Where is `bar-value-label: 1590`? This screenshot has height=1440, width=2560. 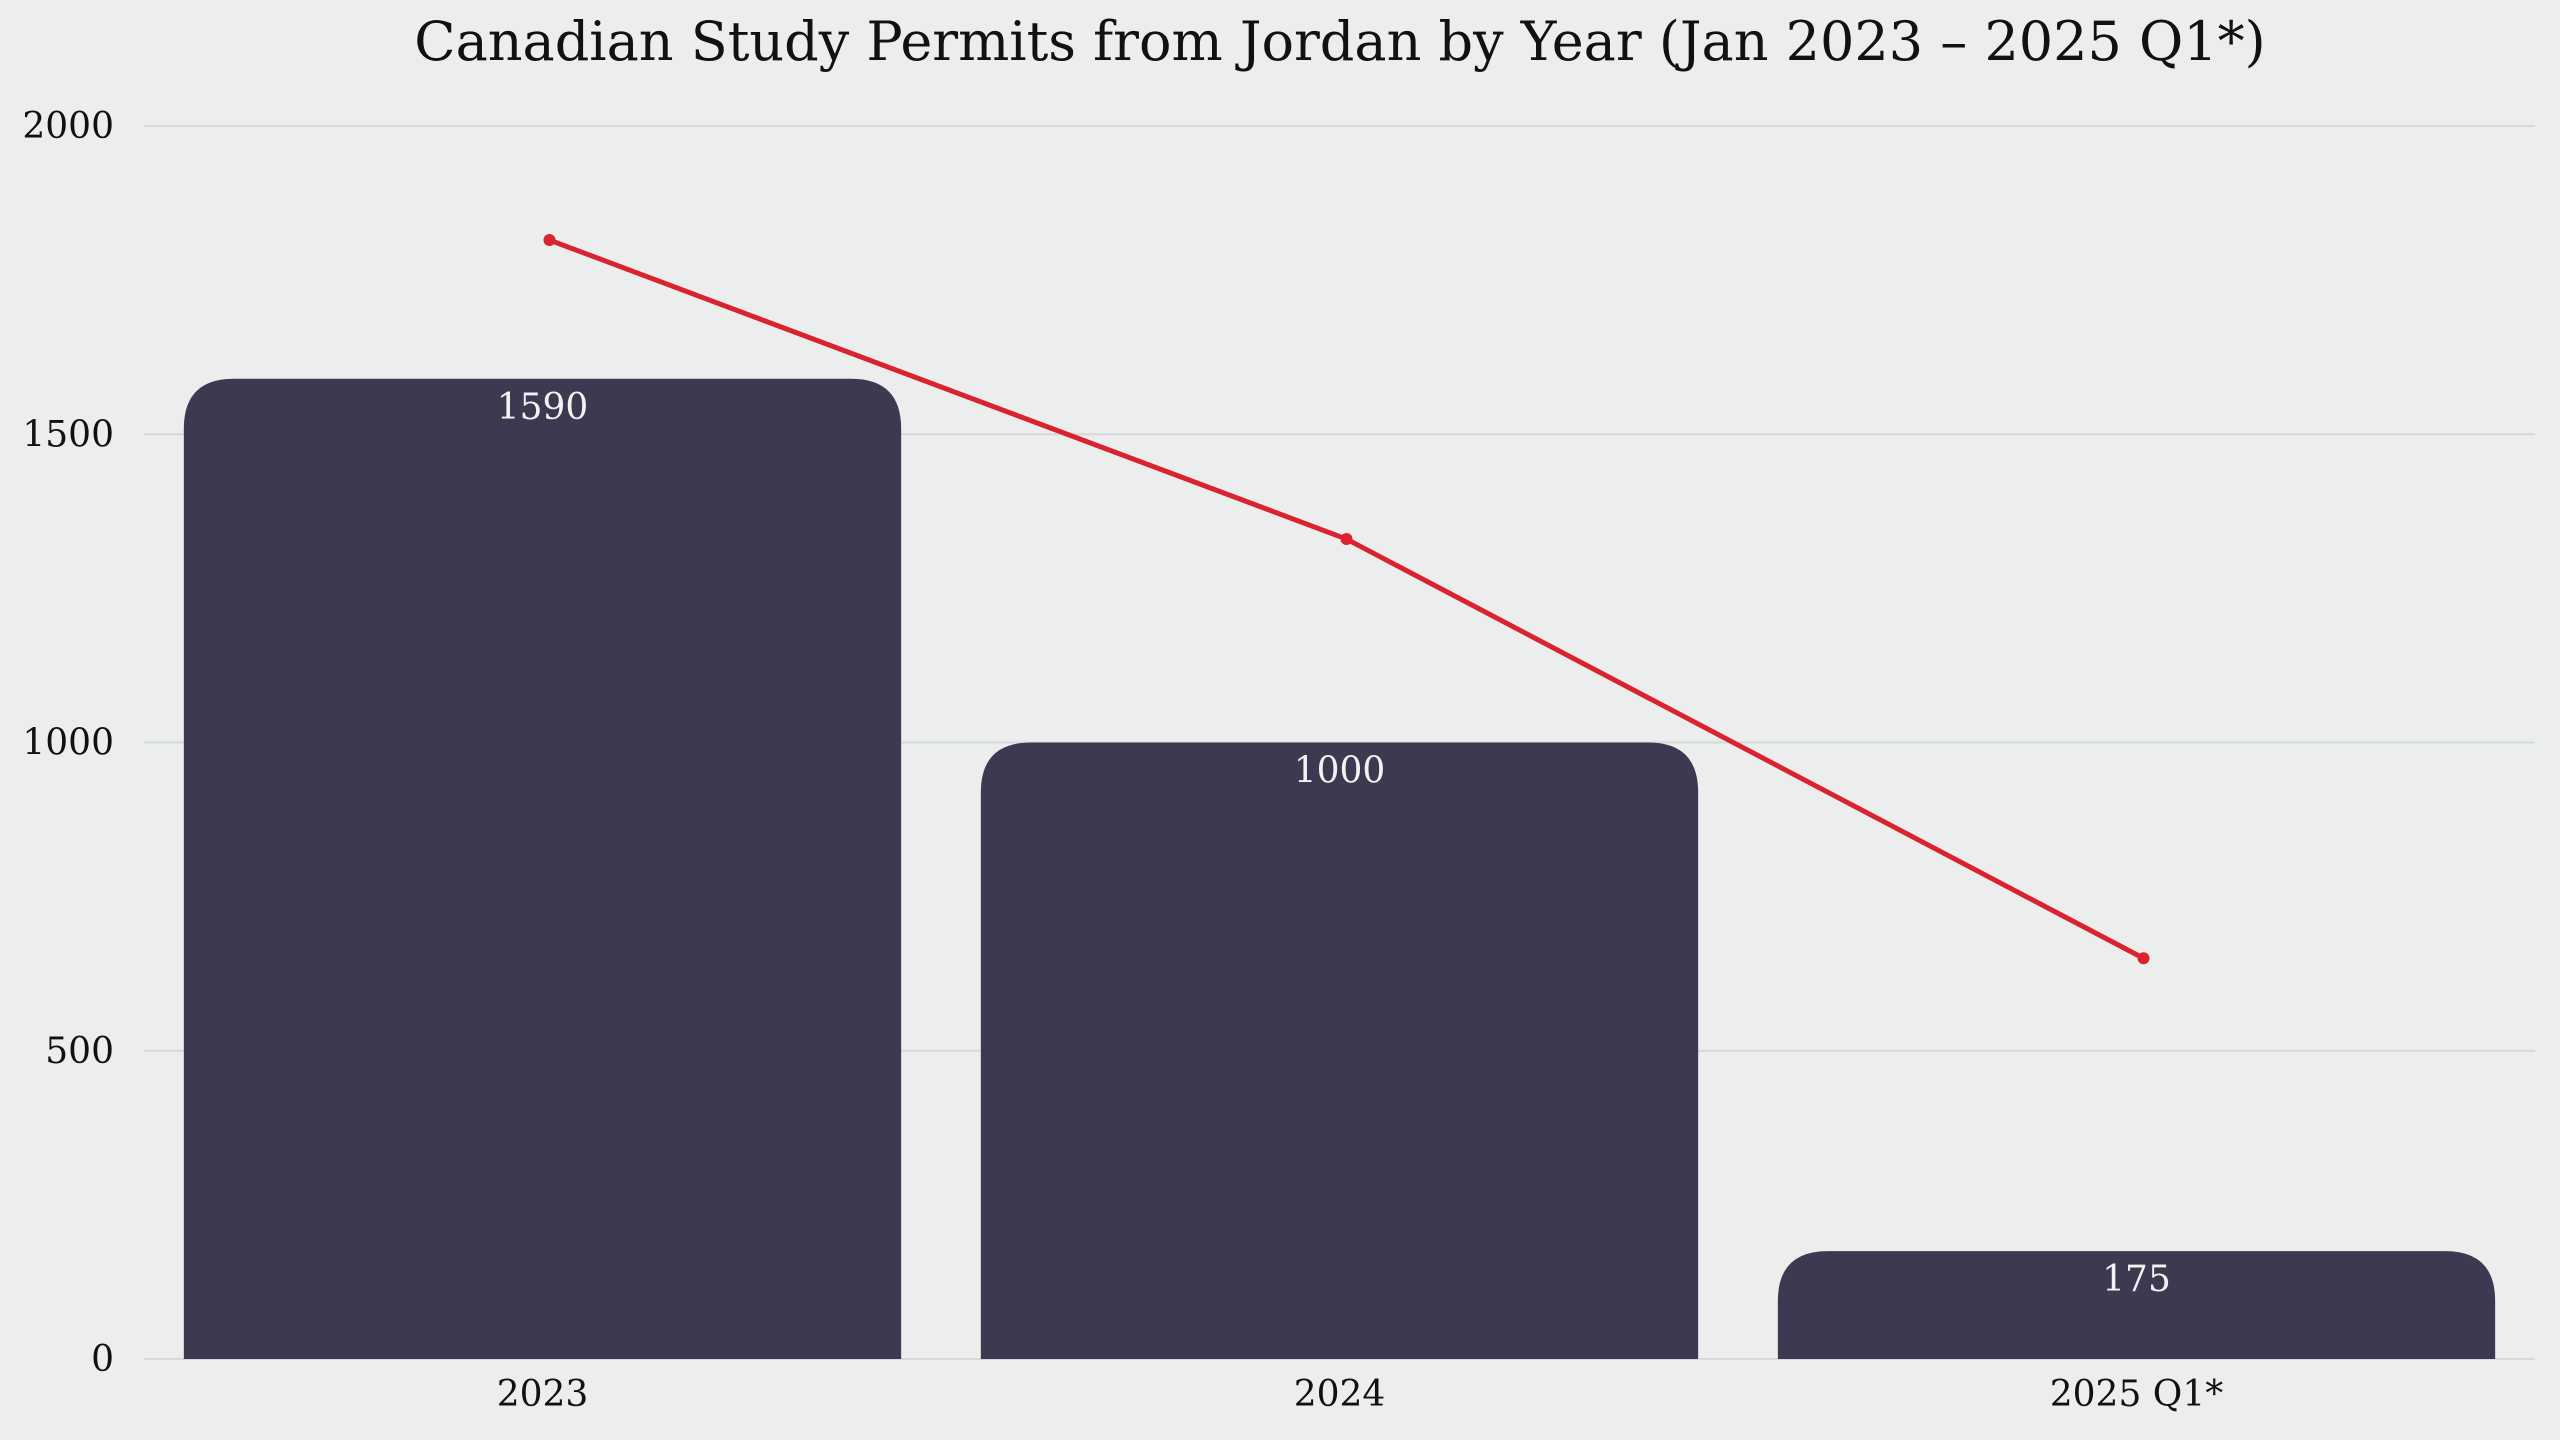
bar-value-label: 1590 is located at coordinates (543, 407).